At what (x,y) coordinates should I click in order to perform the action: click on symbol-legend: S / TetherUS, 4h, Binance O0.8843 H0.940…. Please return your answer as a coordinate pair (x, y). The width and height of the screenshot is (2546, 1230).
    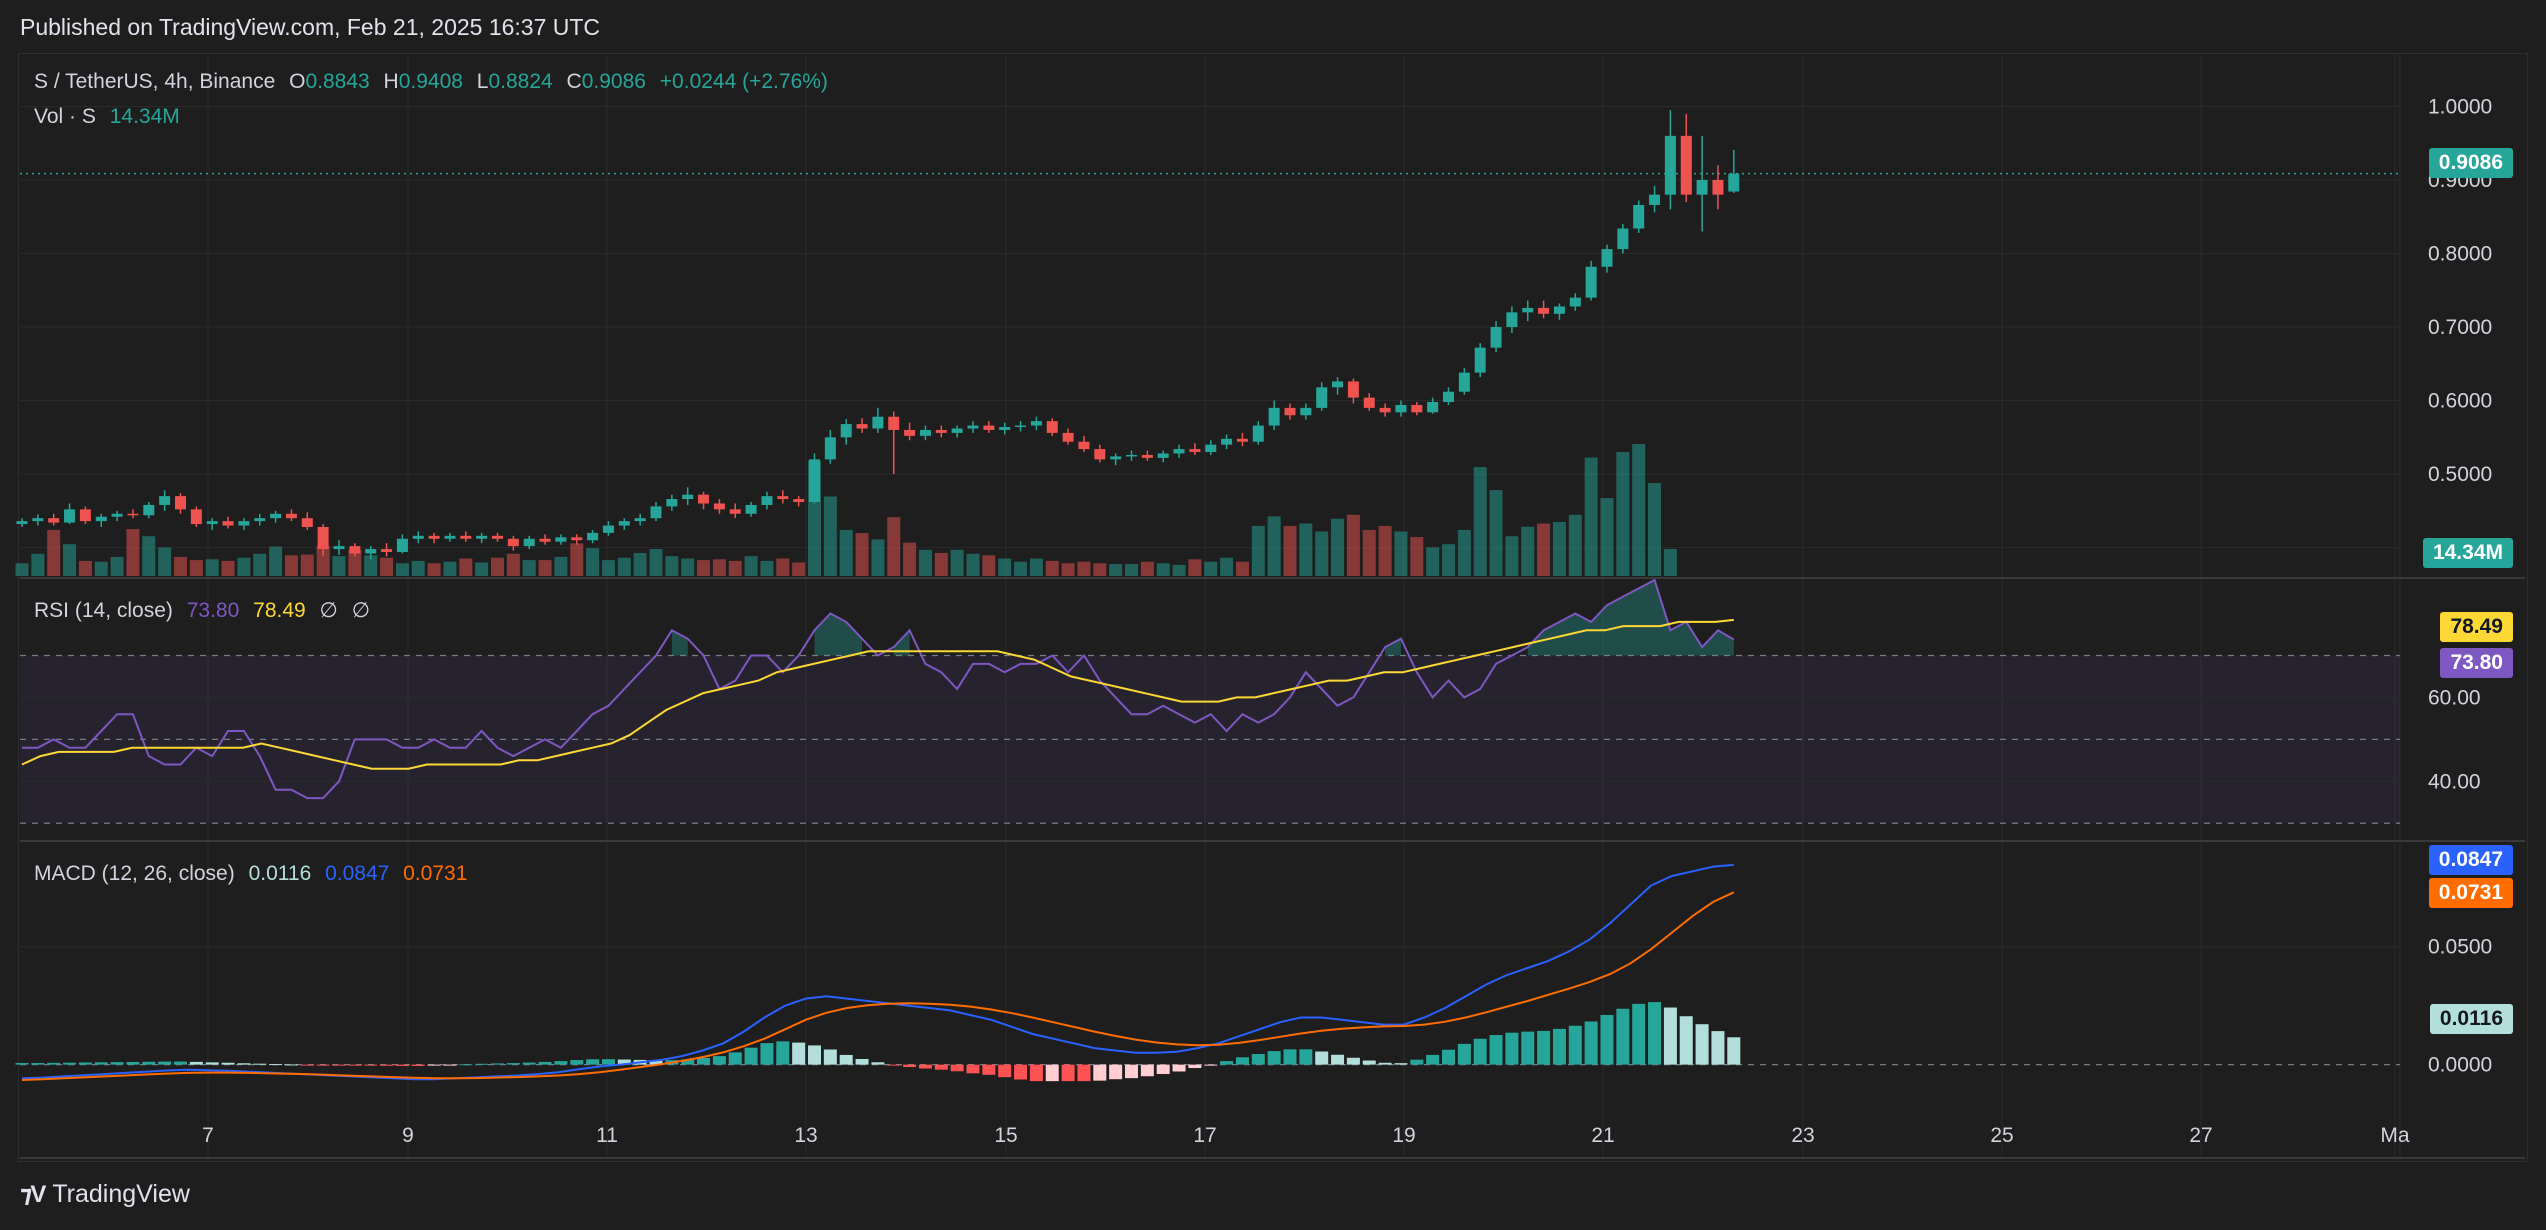
    Looking at the image, I should click on (435, 82).